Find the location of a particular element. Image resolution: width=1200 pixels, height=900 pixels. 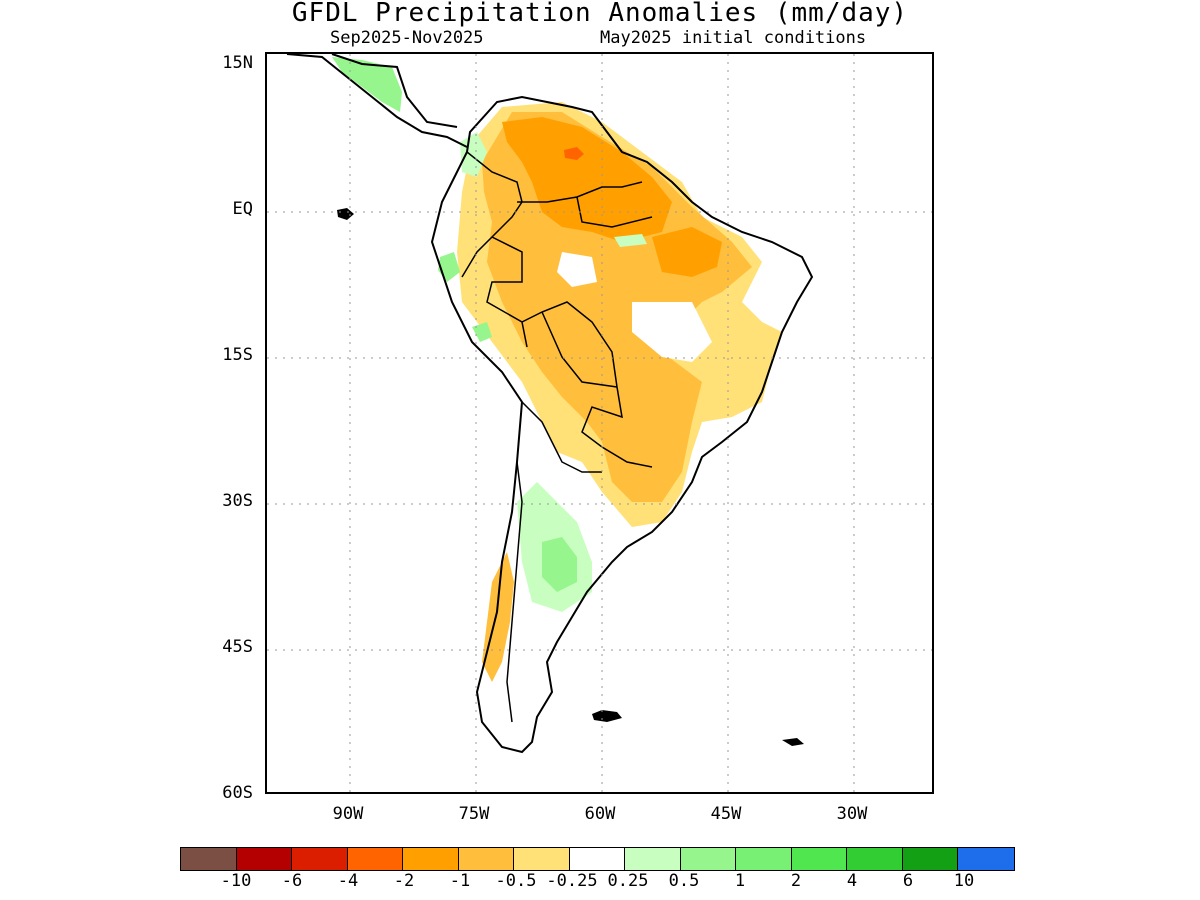

colorbar-label: 0.25 is located at coordinates (628, 881).